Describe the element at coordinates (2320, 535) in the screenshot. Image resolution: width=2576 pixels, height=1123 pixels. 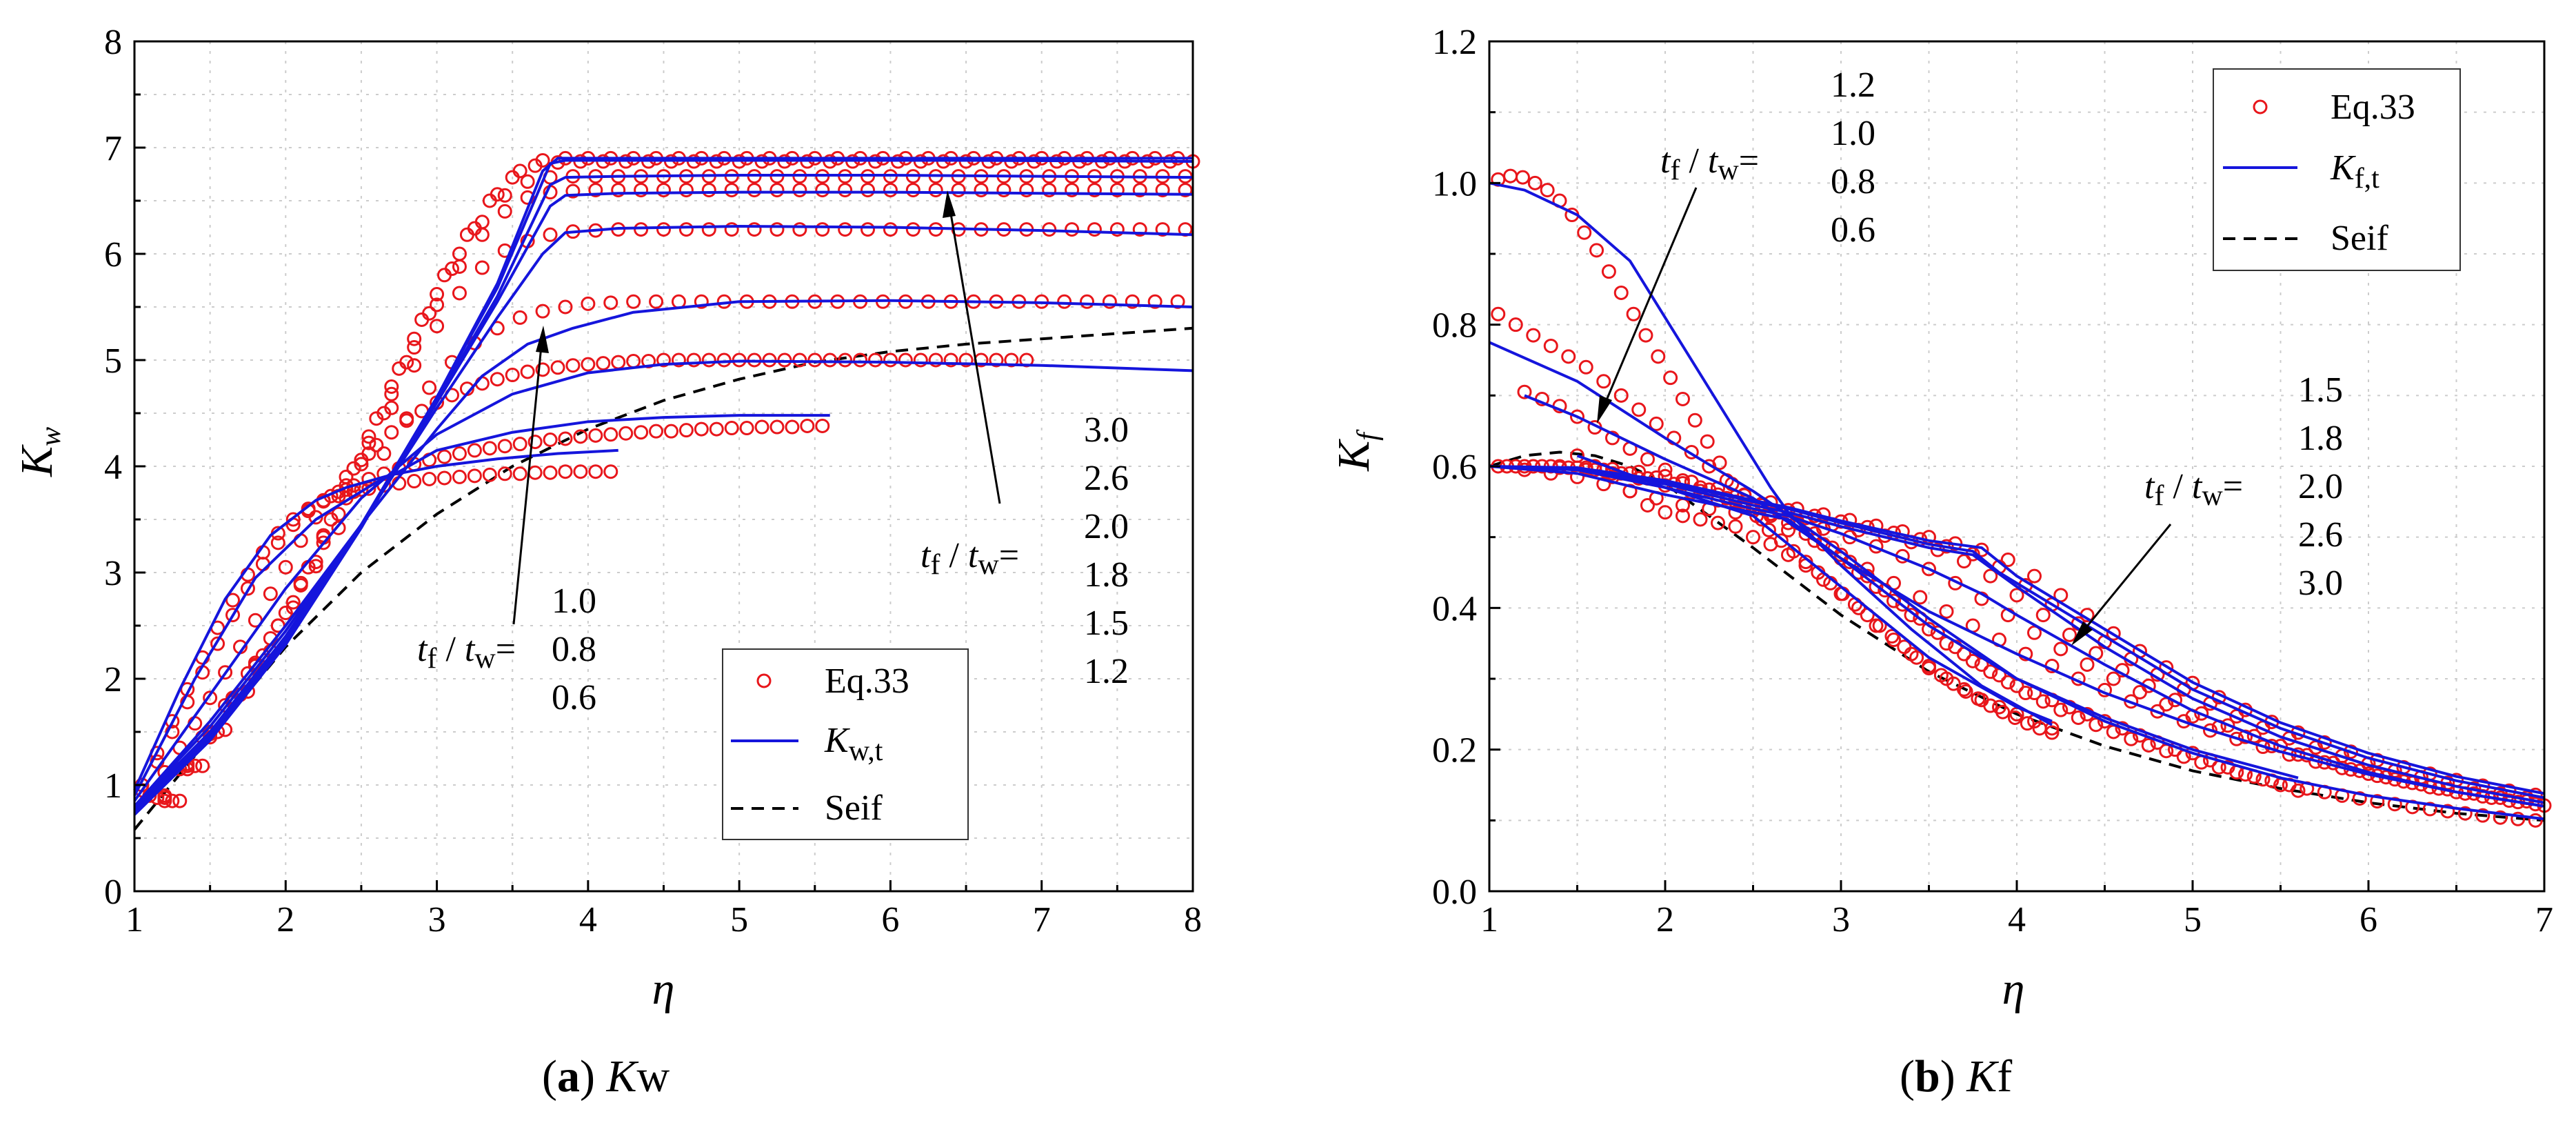
I see `panel-b-ann-right-value: 2.6` at that location.